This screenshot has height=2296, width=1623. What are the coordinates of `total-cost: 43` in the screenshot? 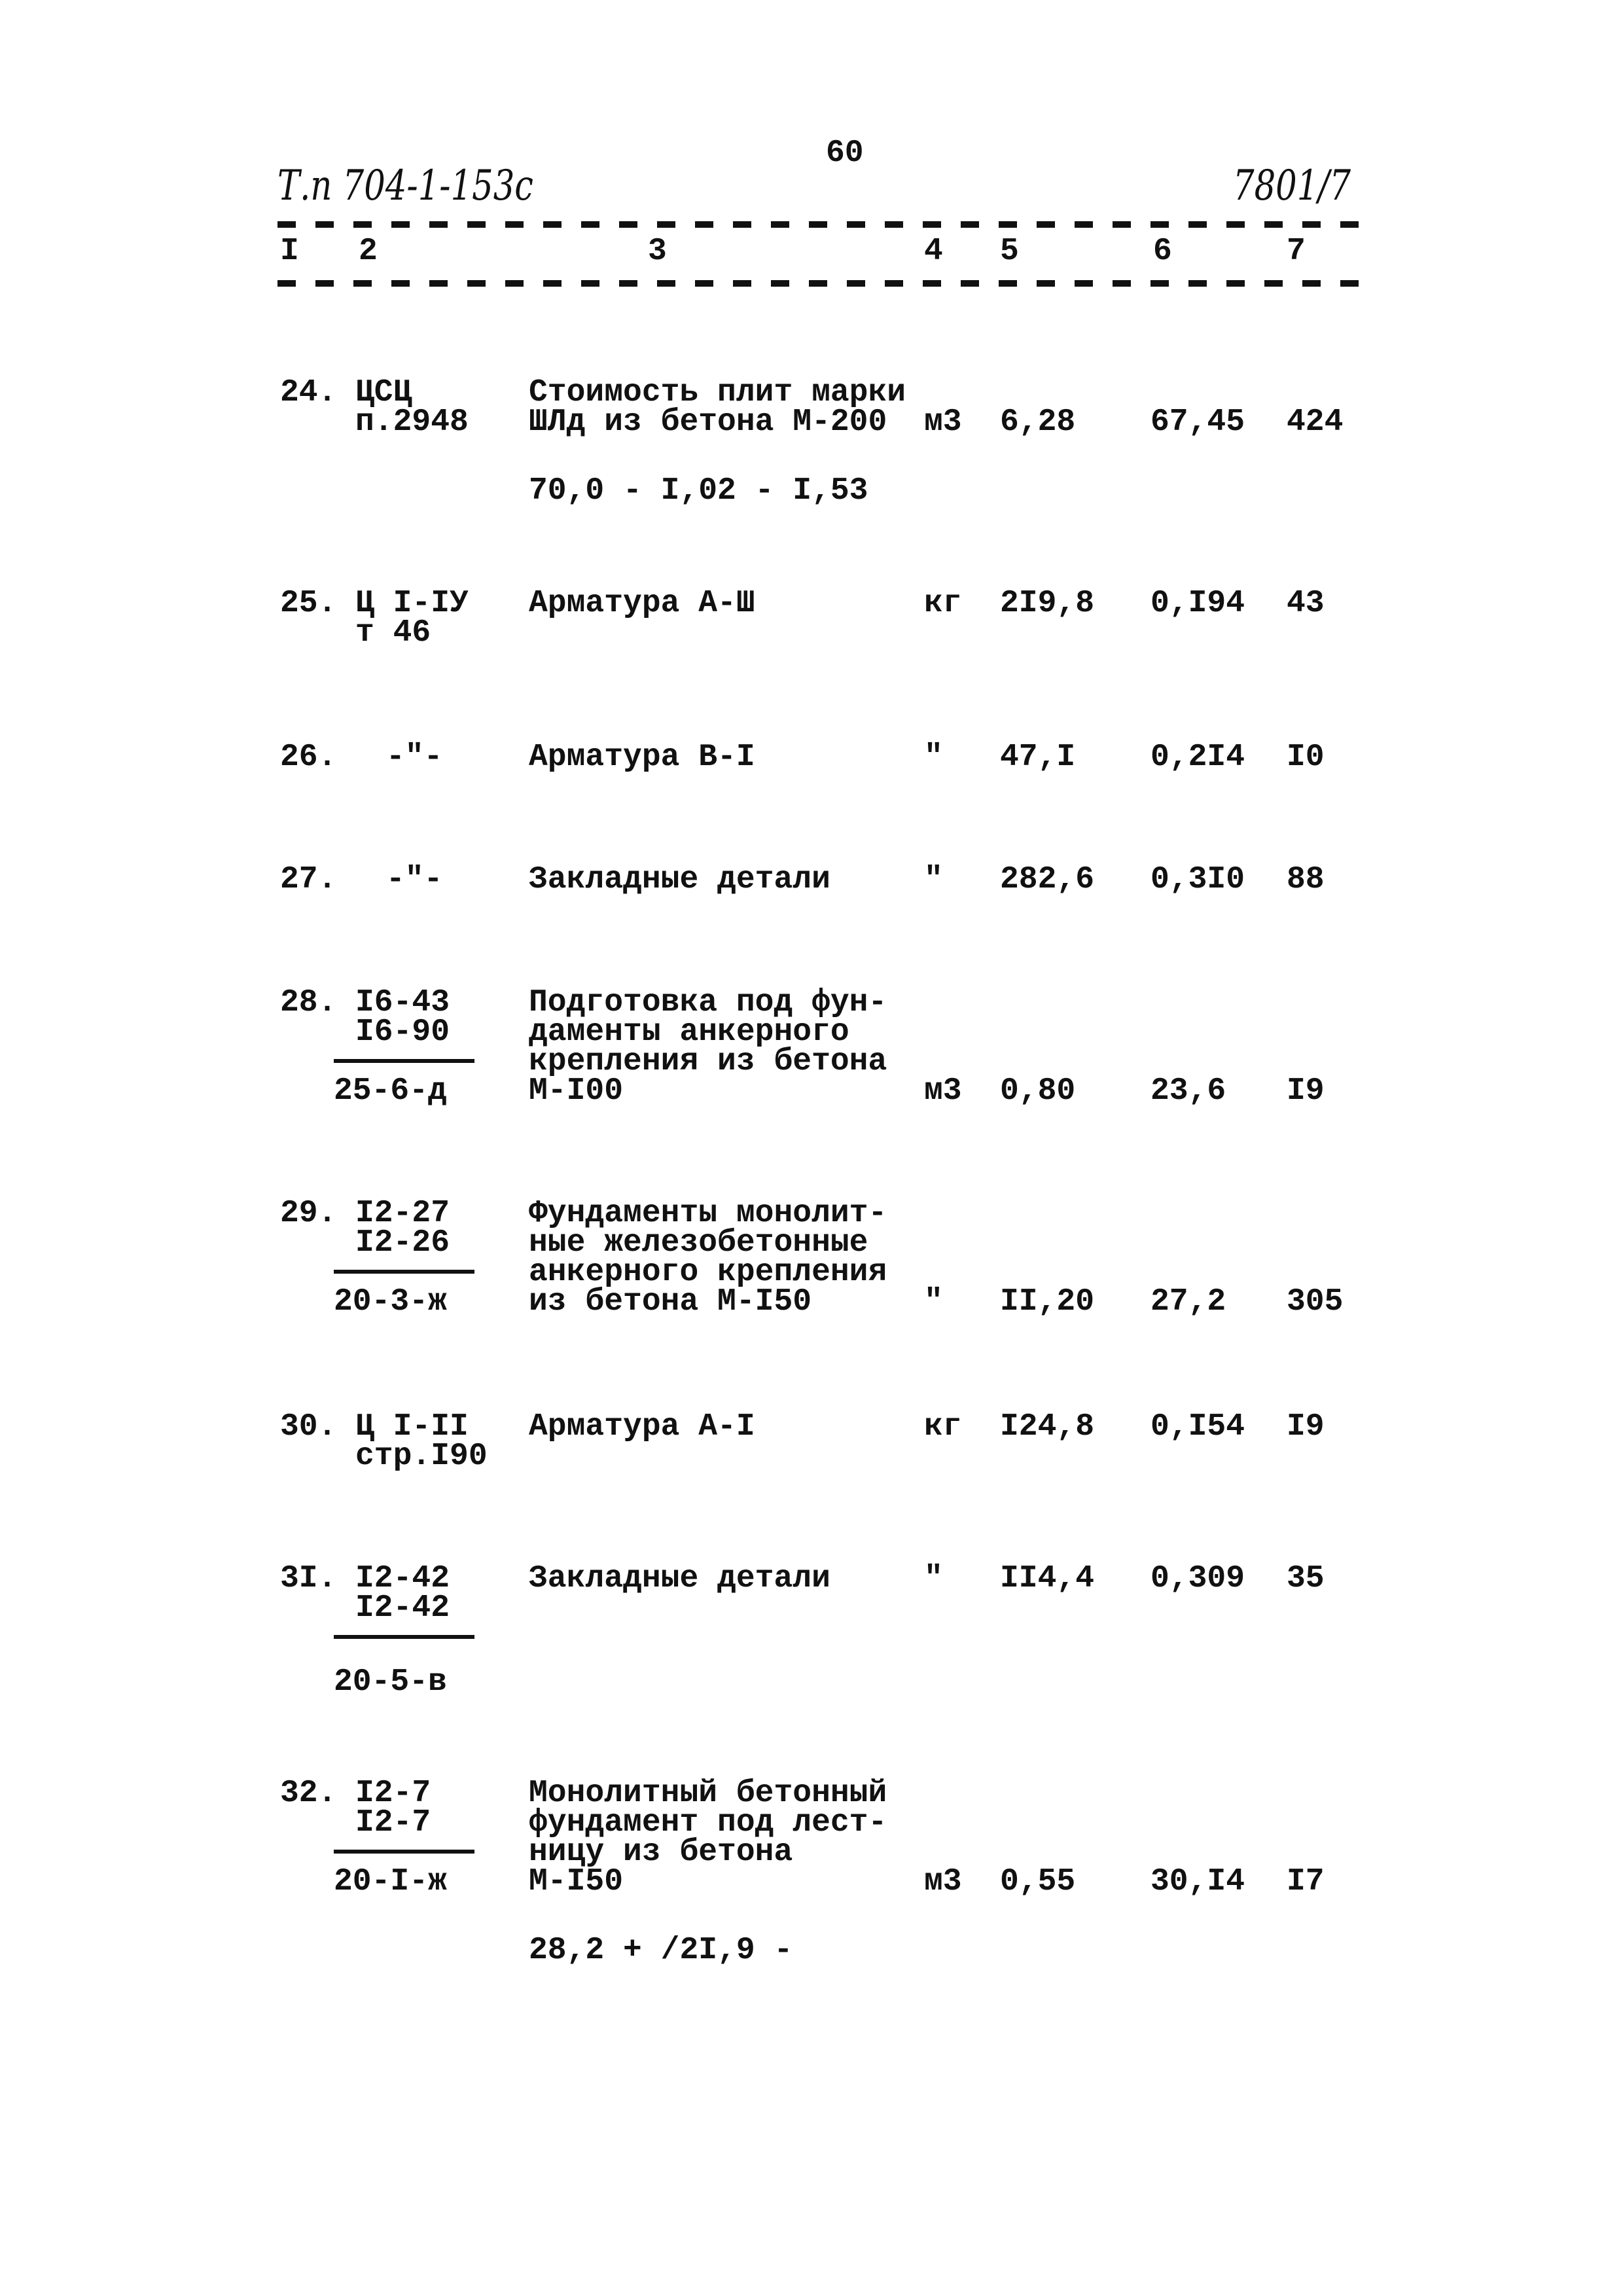 It's located at (1306, 603).